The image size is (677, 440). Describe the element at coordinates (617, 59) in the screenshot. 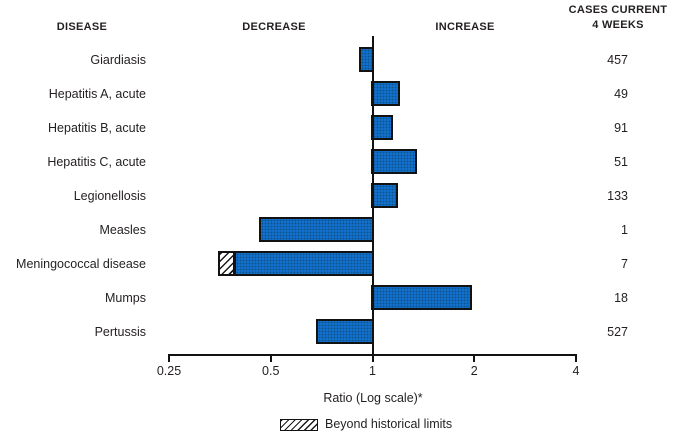

I see `cases-value: 457` at that location.